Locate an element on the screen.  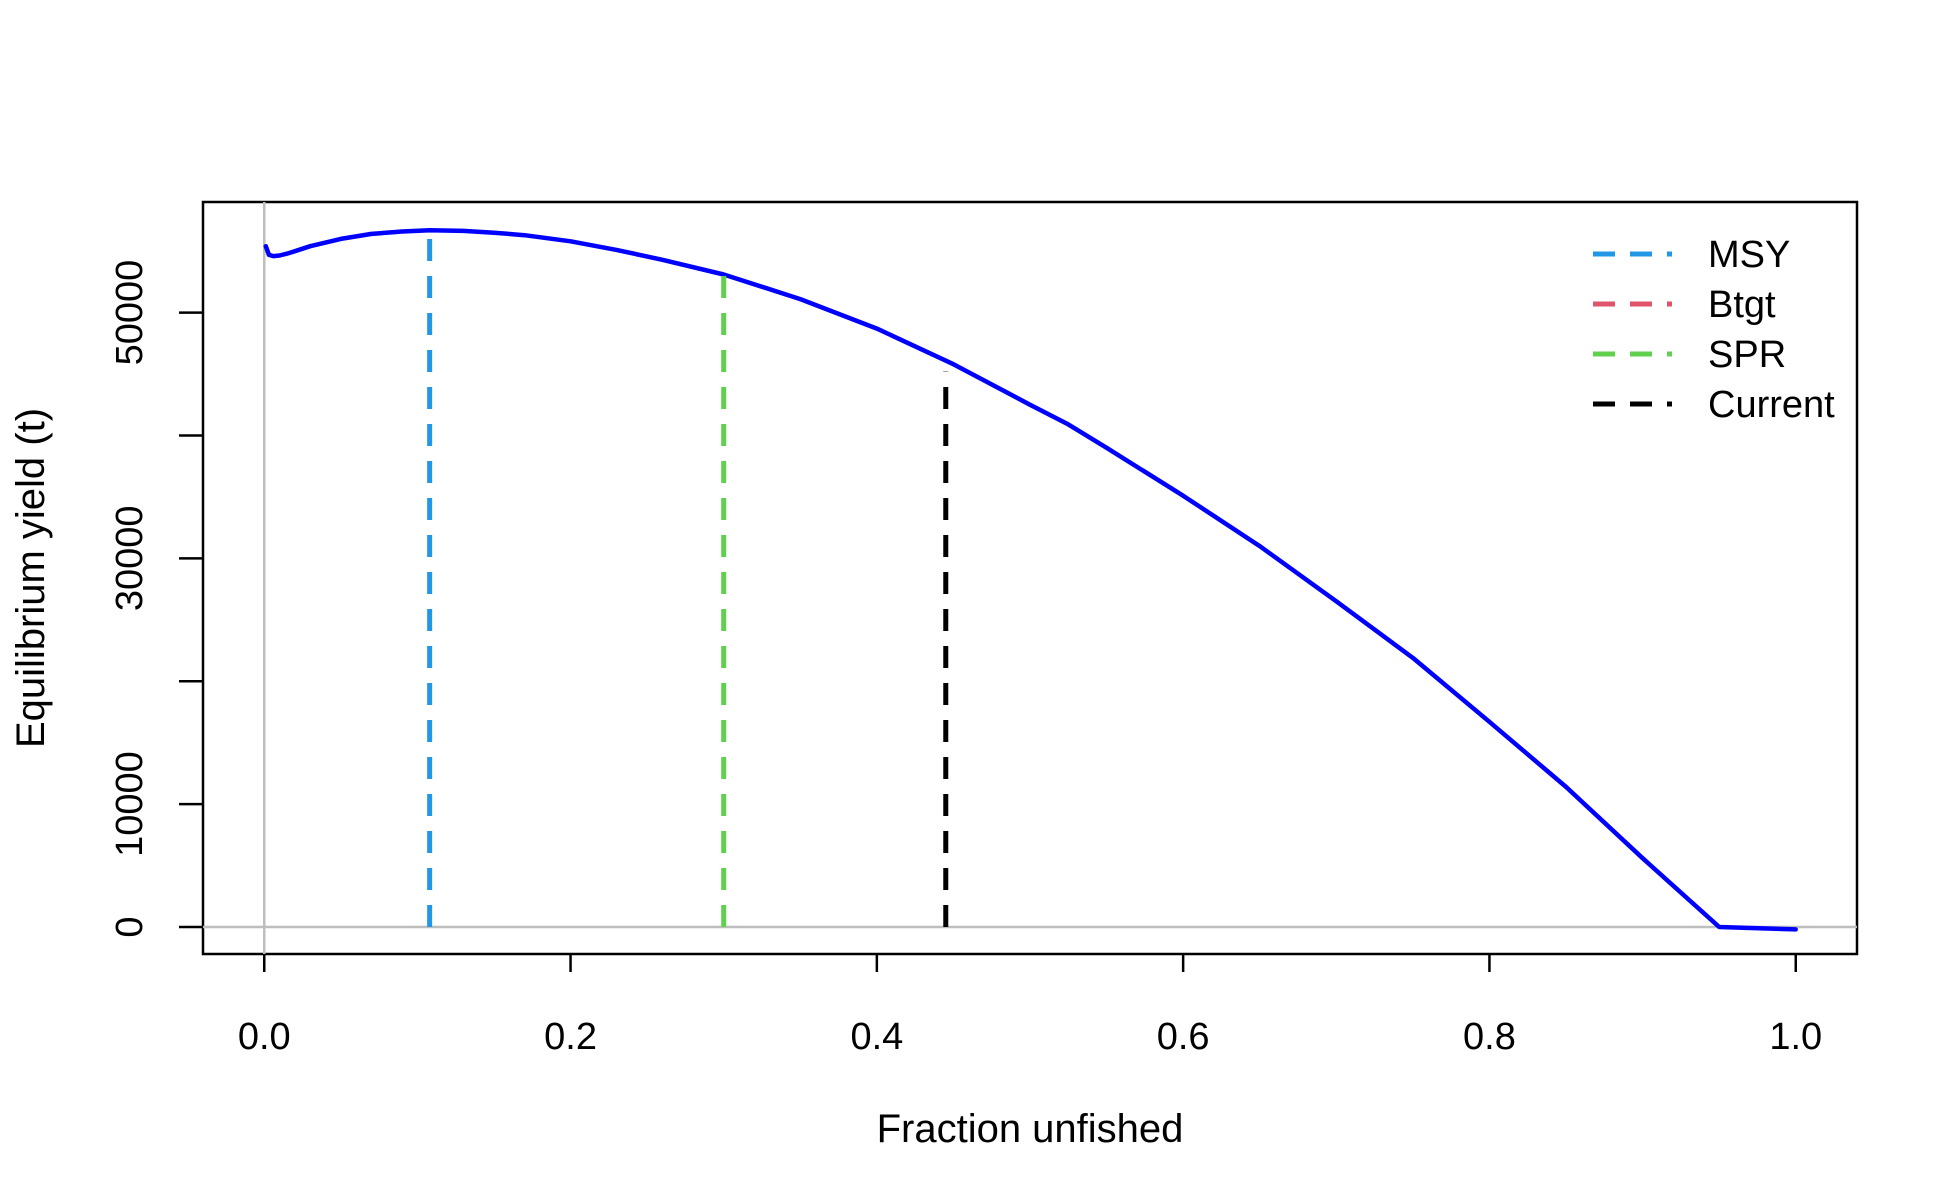
legend-label-spr: SPR is located at coordinates (1747, 355).